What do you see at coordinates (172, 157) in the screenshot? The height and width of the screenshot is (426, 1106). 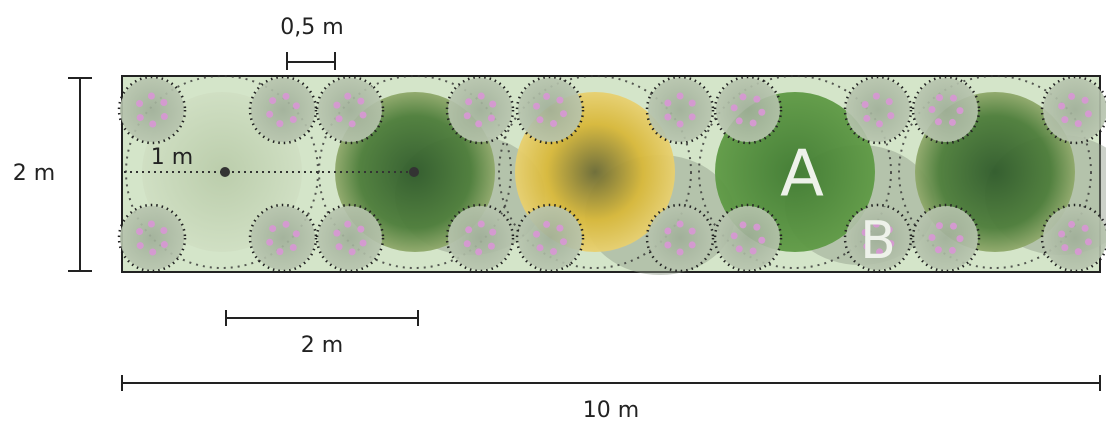 I see `radius-label: 1 m` at bounding box center [172, 157].